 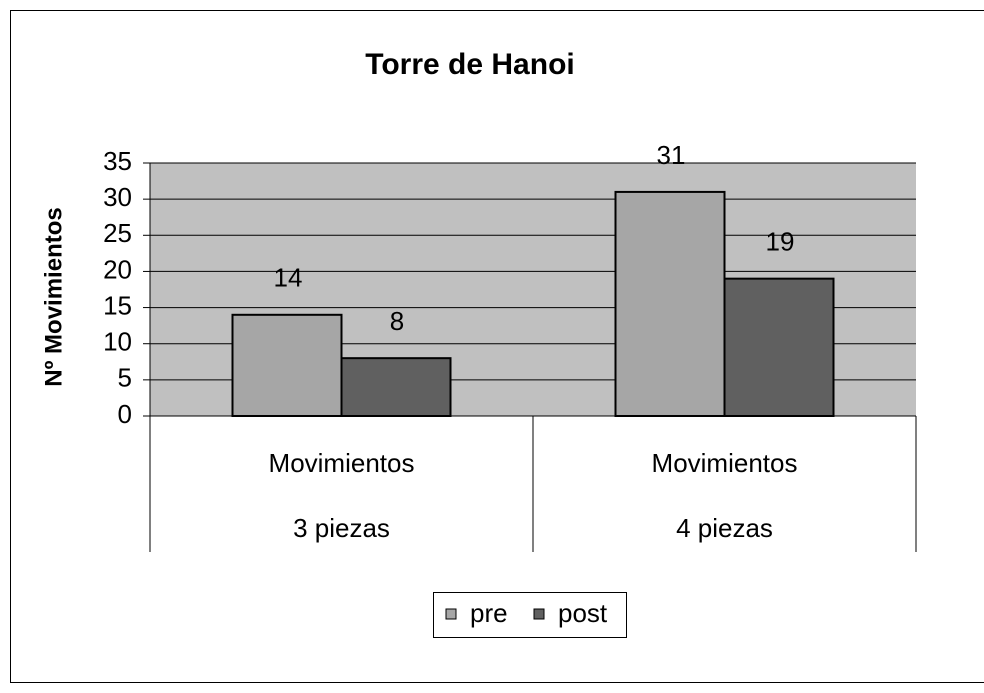 I want to click on y-tick-label: 25, so click(x=117, y=233).